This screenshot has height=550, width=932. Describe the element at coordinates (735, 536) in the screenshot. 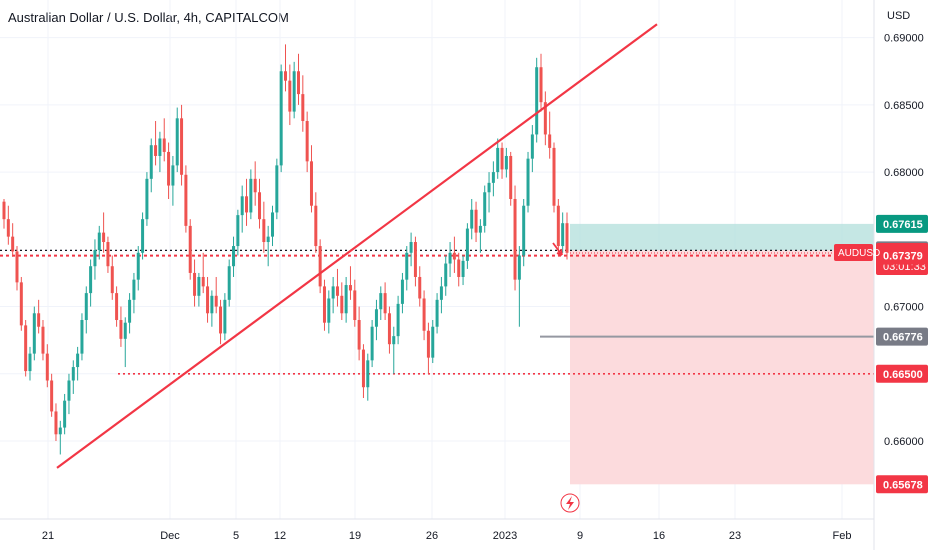

I see `x-tick-label: 23` at that location.